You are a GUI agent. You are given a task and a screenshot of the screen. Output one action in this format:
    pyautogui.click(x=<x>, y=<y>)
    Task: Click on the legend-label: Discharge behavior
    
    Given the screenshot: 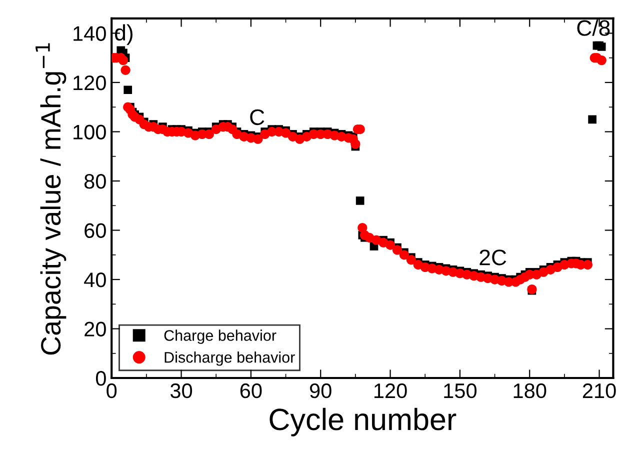 What is the action you would take?
    pyautogui.click(x=229, y=359)
    